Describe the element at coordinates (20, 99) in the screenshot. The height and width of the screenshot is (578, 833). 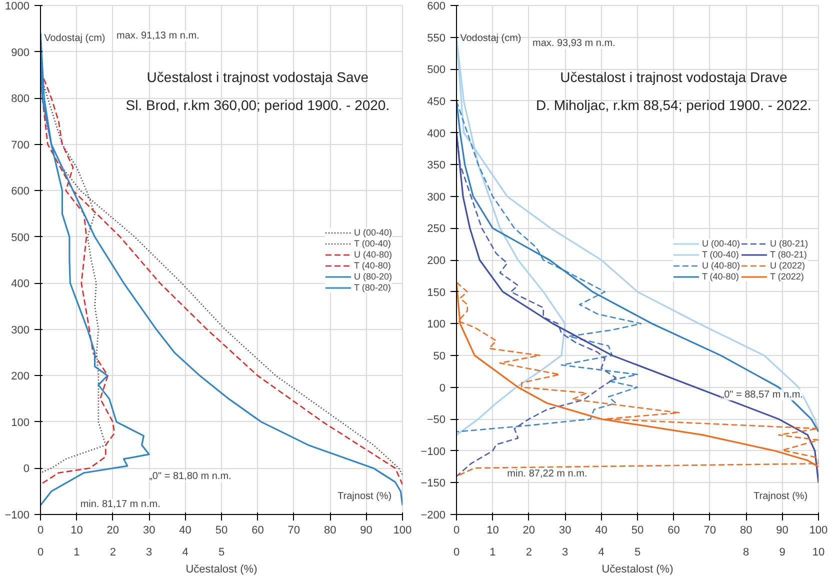
I see `y-tick-label: 800` at that location.